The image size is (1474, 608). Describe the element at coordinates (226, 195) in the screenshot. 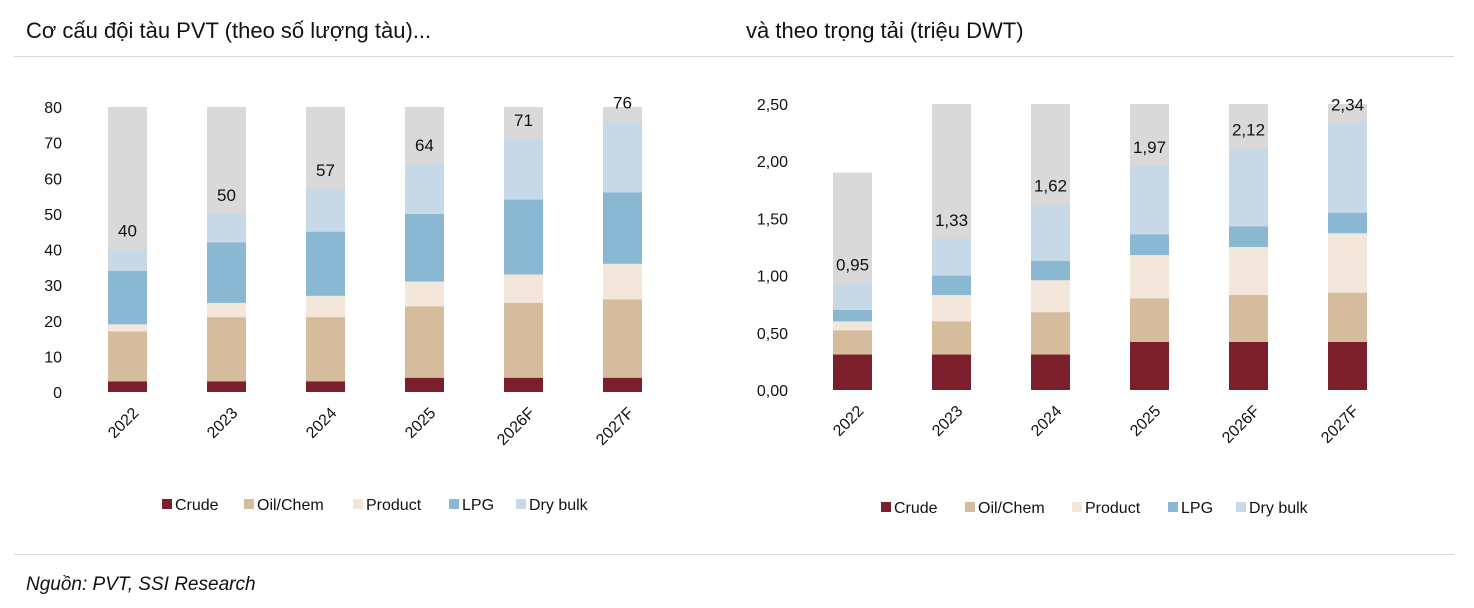

I see `count-total-label: 50` at that location.